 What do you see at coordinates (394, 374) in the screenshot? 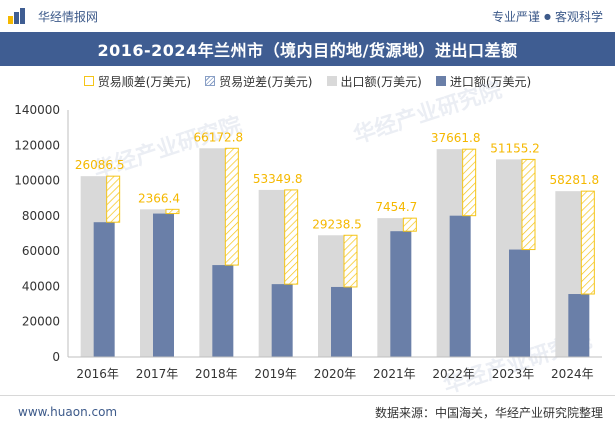
I see `x-tick-label: 2021年` at bounding box center [394, 374].